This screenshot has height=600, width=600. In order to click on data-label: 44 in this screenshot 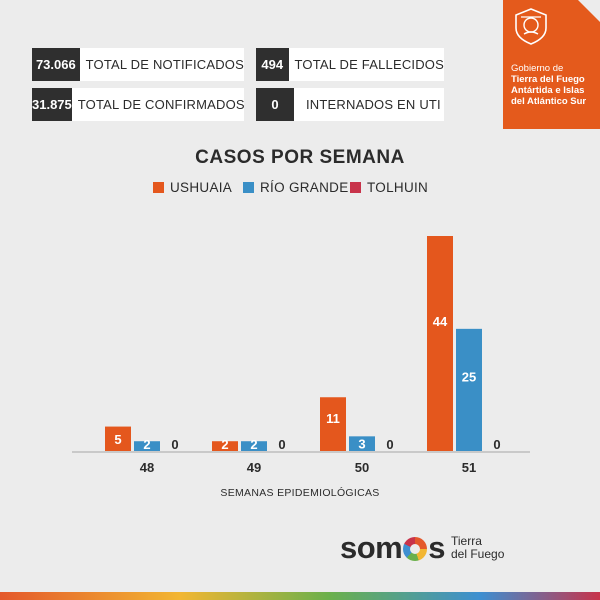, I will do `click(440, 321)`.